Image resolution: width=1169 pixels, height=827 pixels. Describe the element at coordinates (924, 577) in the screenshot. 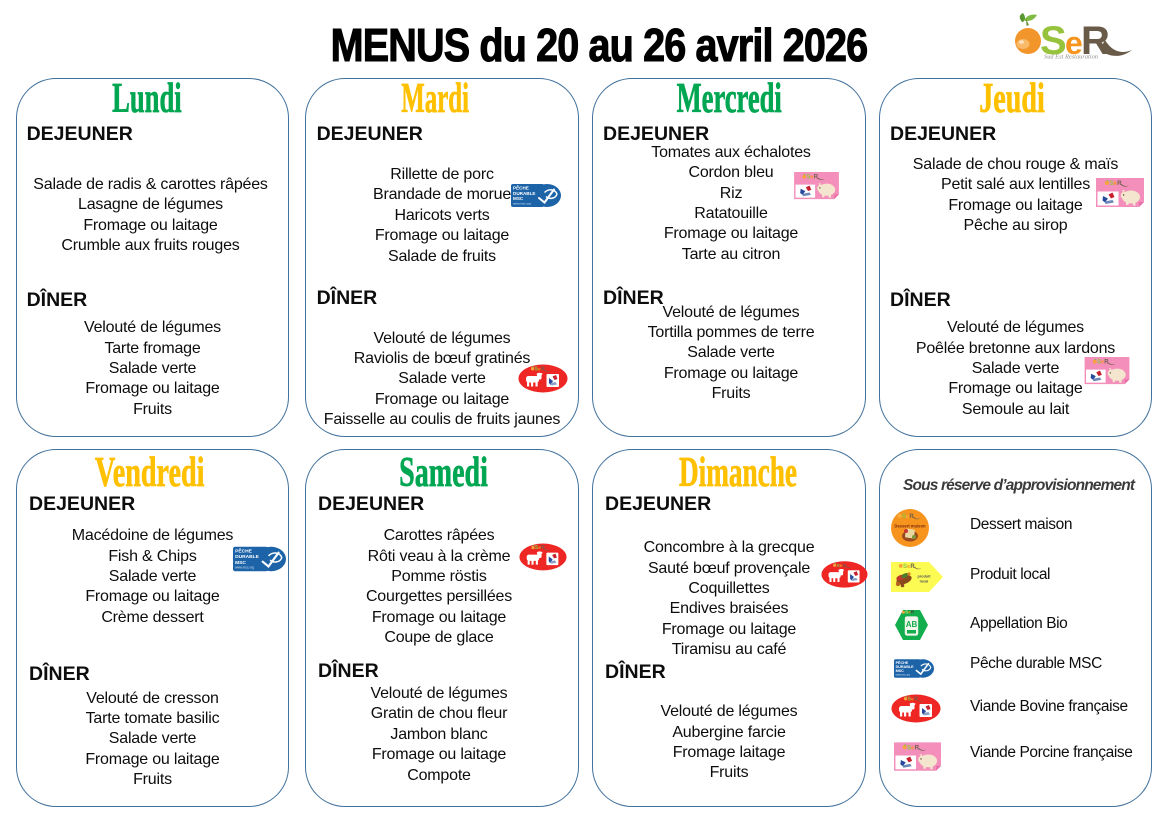

I see `svg-text: produit` at that location.